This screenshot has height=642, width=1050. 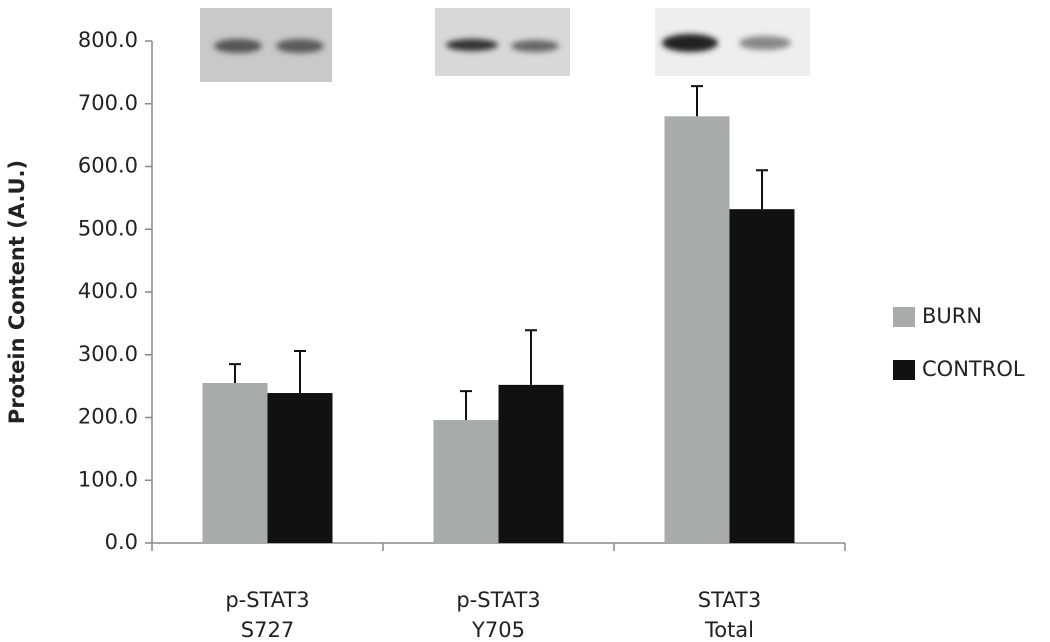 What do you see at coordinates (121, 542) in the screenshot?
I see `y-tick-label: 0.0` at bounding box center [121, 542].